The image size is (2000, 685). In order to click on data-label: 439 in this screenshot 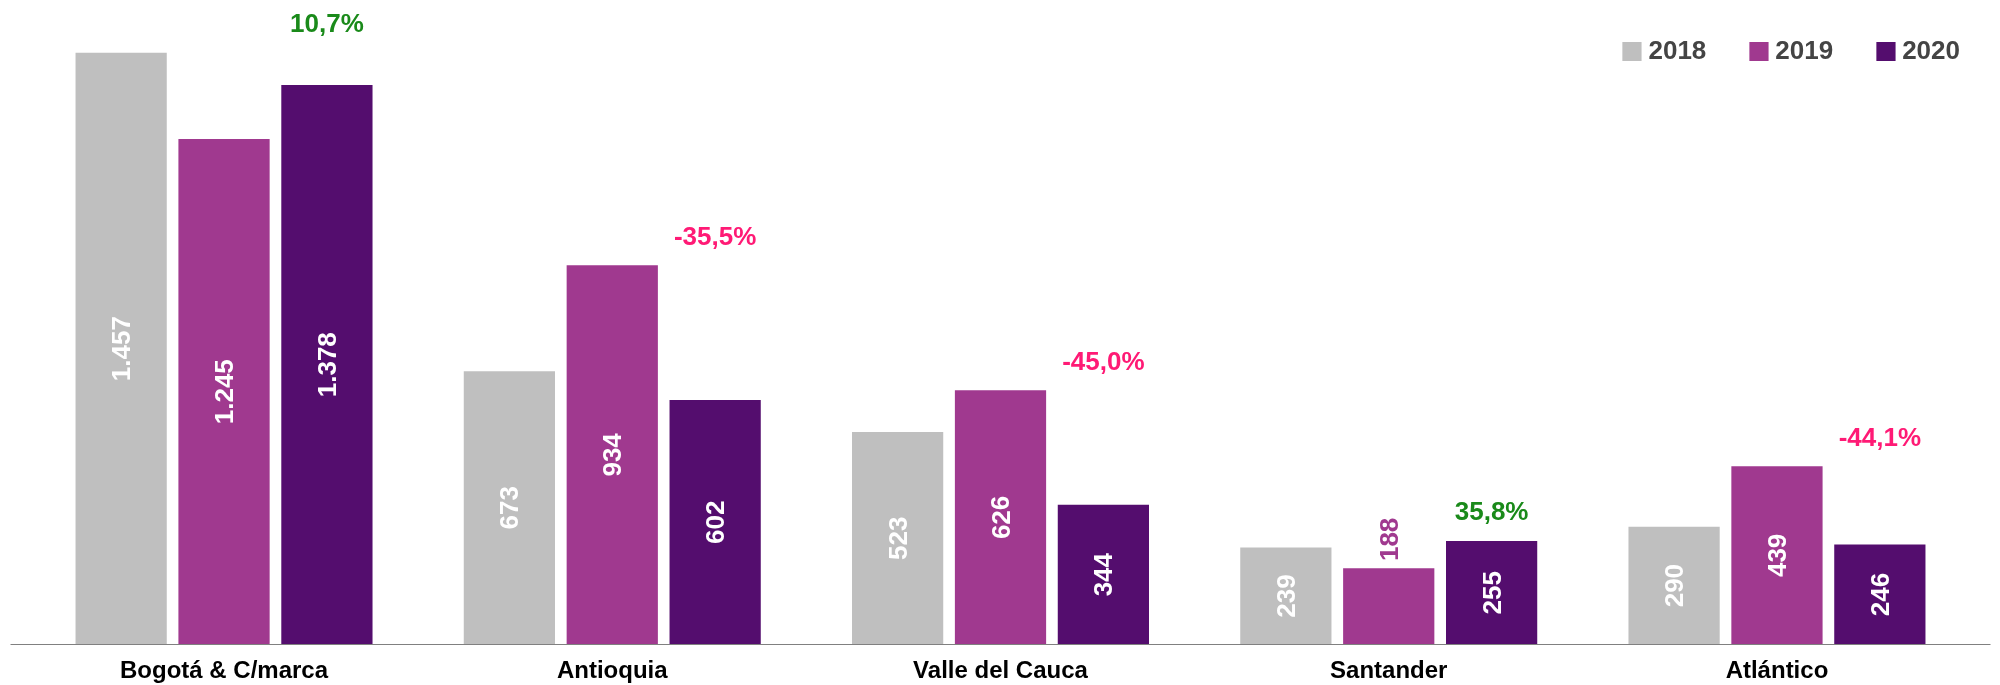, I will do `click(1776, 555)`.